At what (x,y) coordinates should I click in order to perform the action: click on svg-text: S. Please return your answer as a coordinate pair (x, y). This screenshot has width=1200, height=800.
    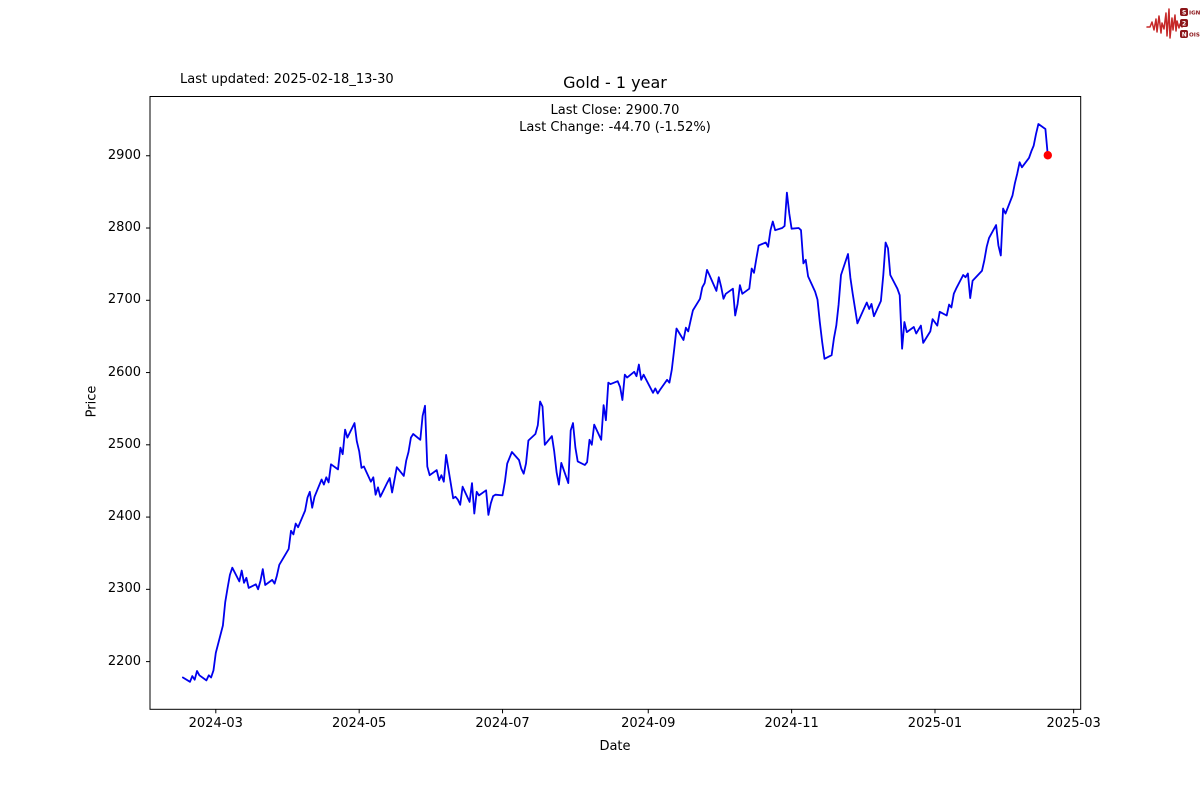
    Looking at the image, I should click on (1184, 13).